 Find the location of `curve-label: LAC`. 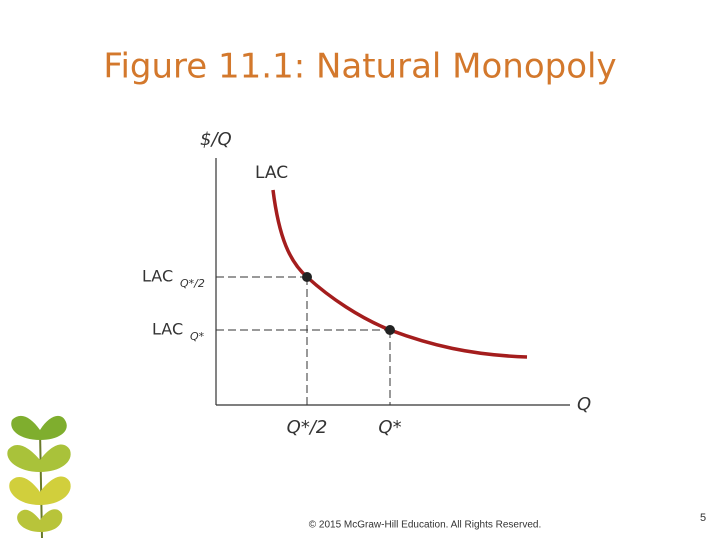

curve-label: LAC is located at coordinates (271, 173).